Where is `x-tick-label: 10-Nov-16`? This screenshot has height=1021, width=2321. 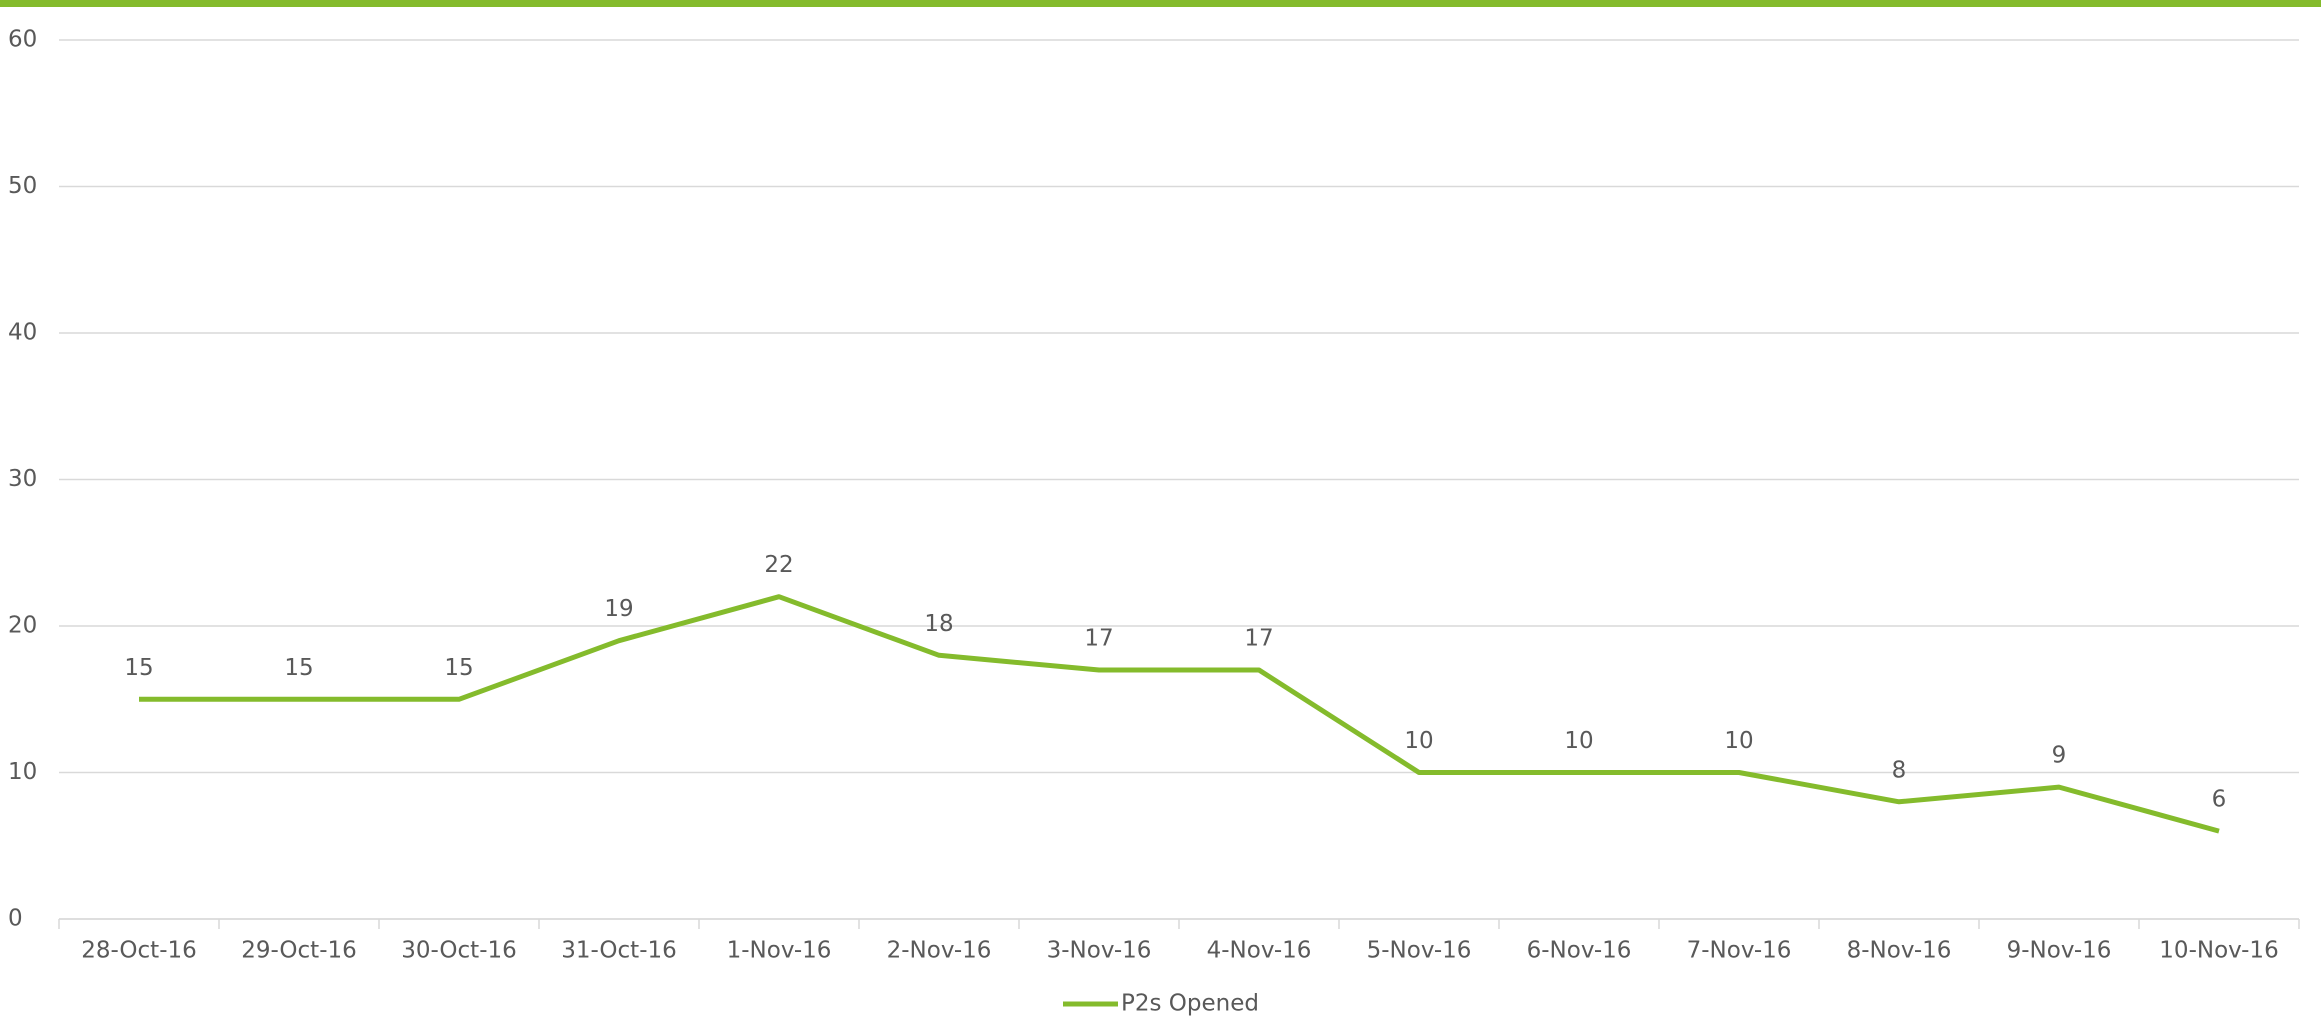 x-tick-label: 10-Nov-16 is located at coordinates (2218, 951).